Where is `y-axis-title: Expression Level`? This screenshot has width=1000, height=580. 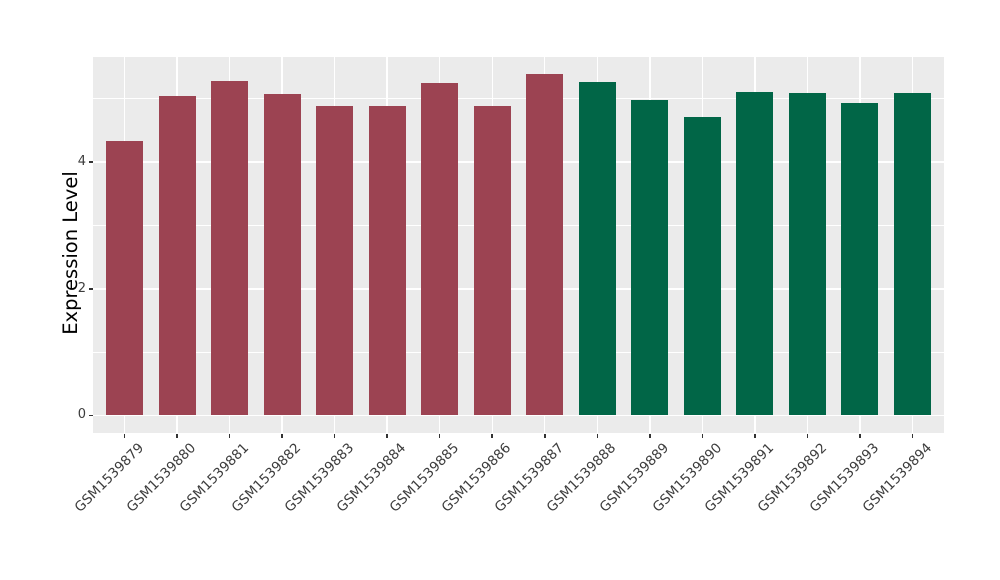 y-axis-title: Expression Level is located at coordinates (70, 253).